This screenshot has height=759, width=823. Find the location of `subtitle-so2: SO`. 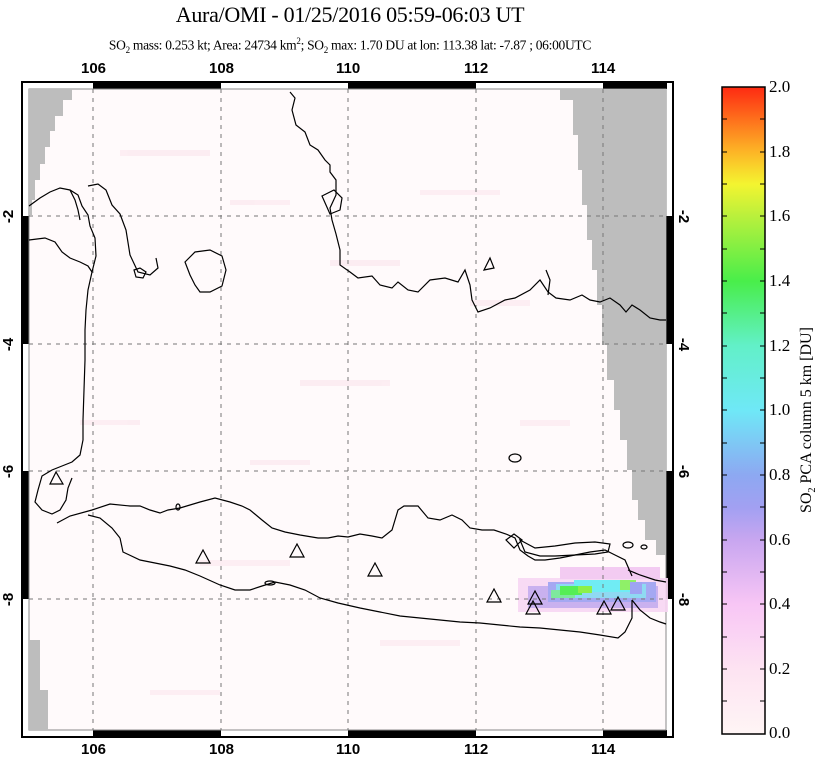

subtitle-so2: SO is located at coordinates (117, 45).